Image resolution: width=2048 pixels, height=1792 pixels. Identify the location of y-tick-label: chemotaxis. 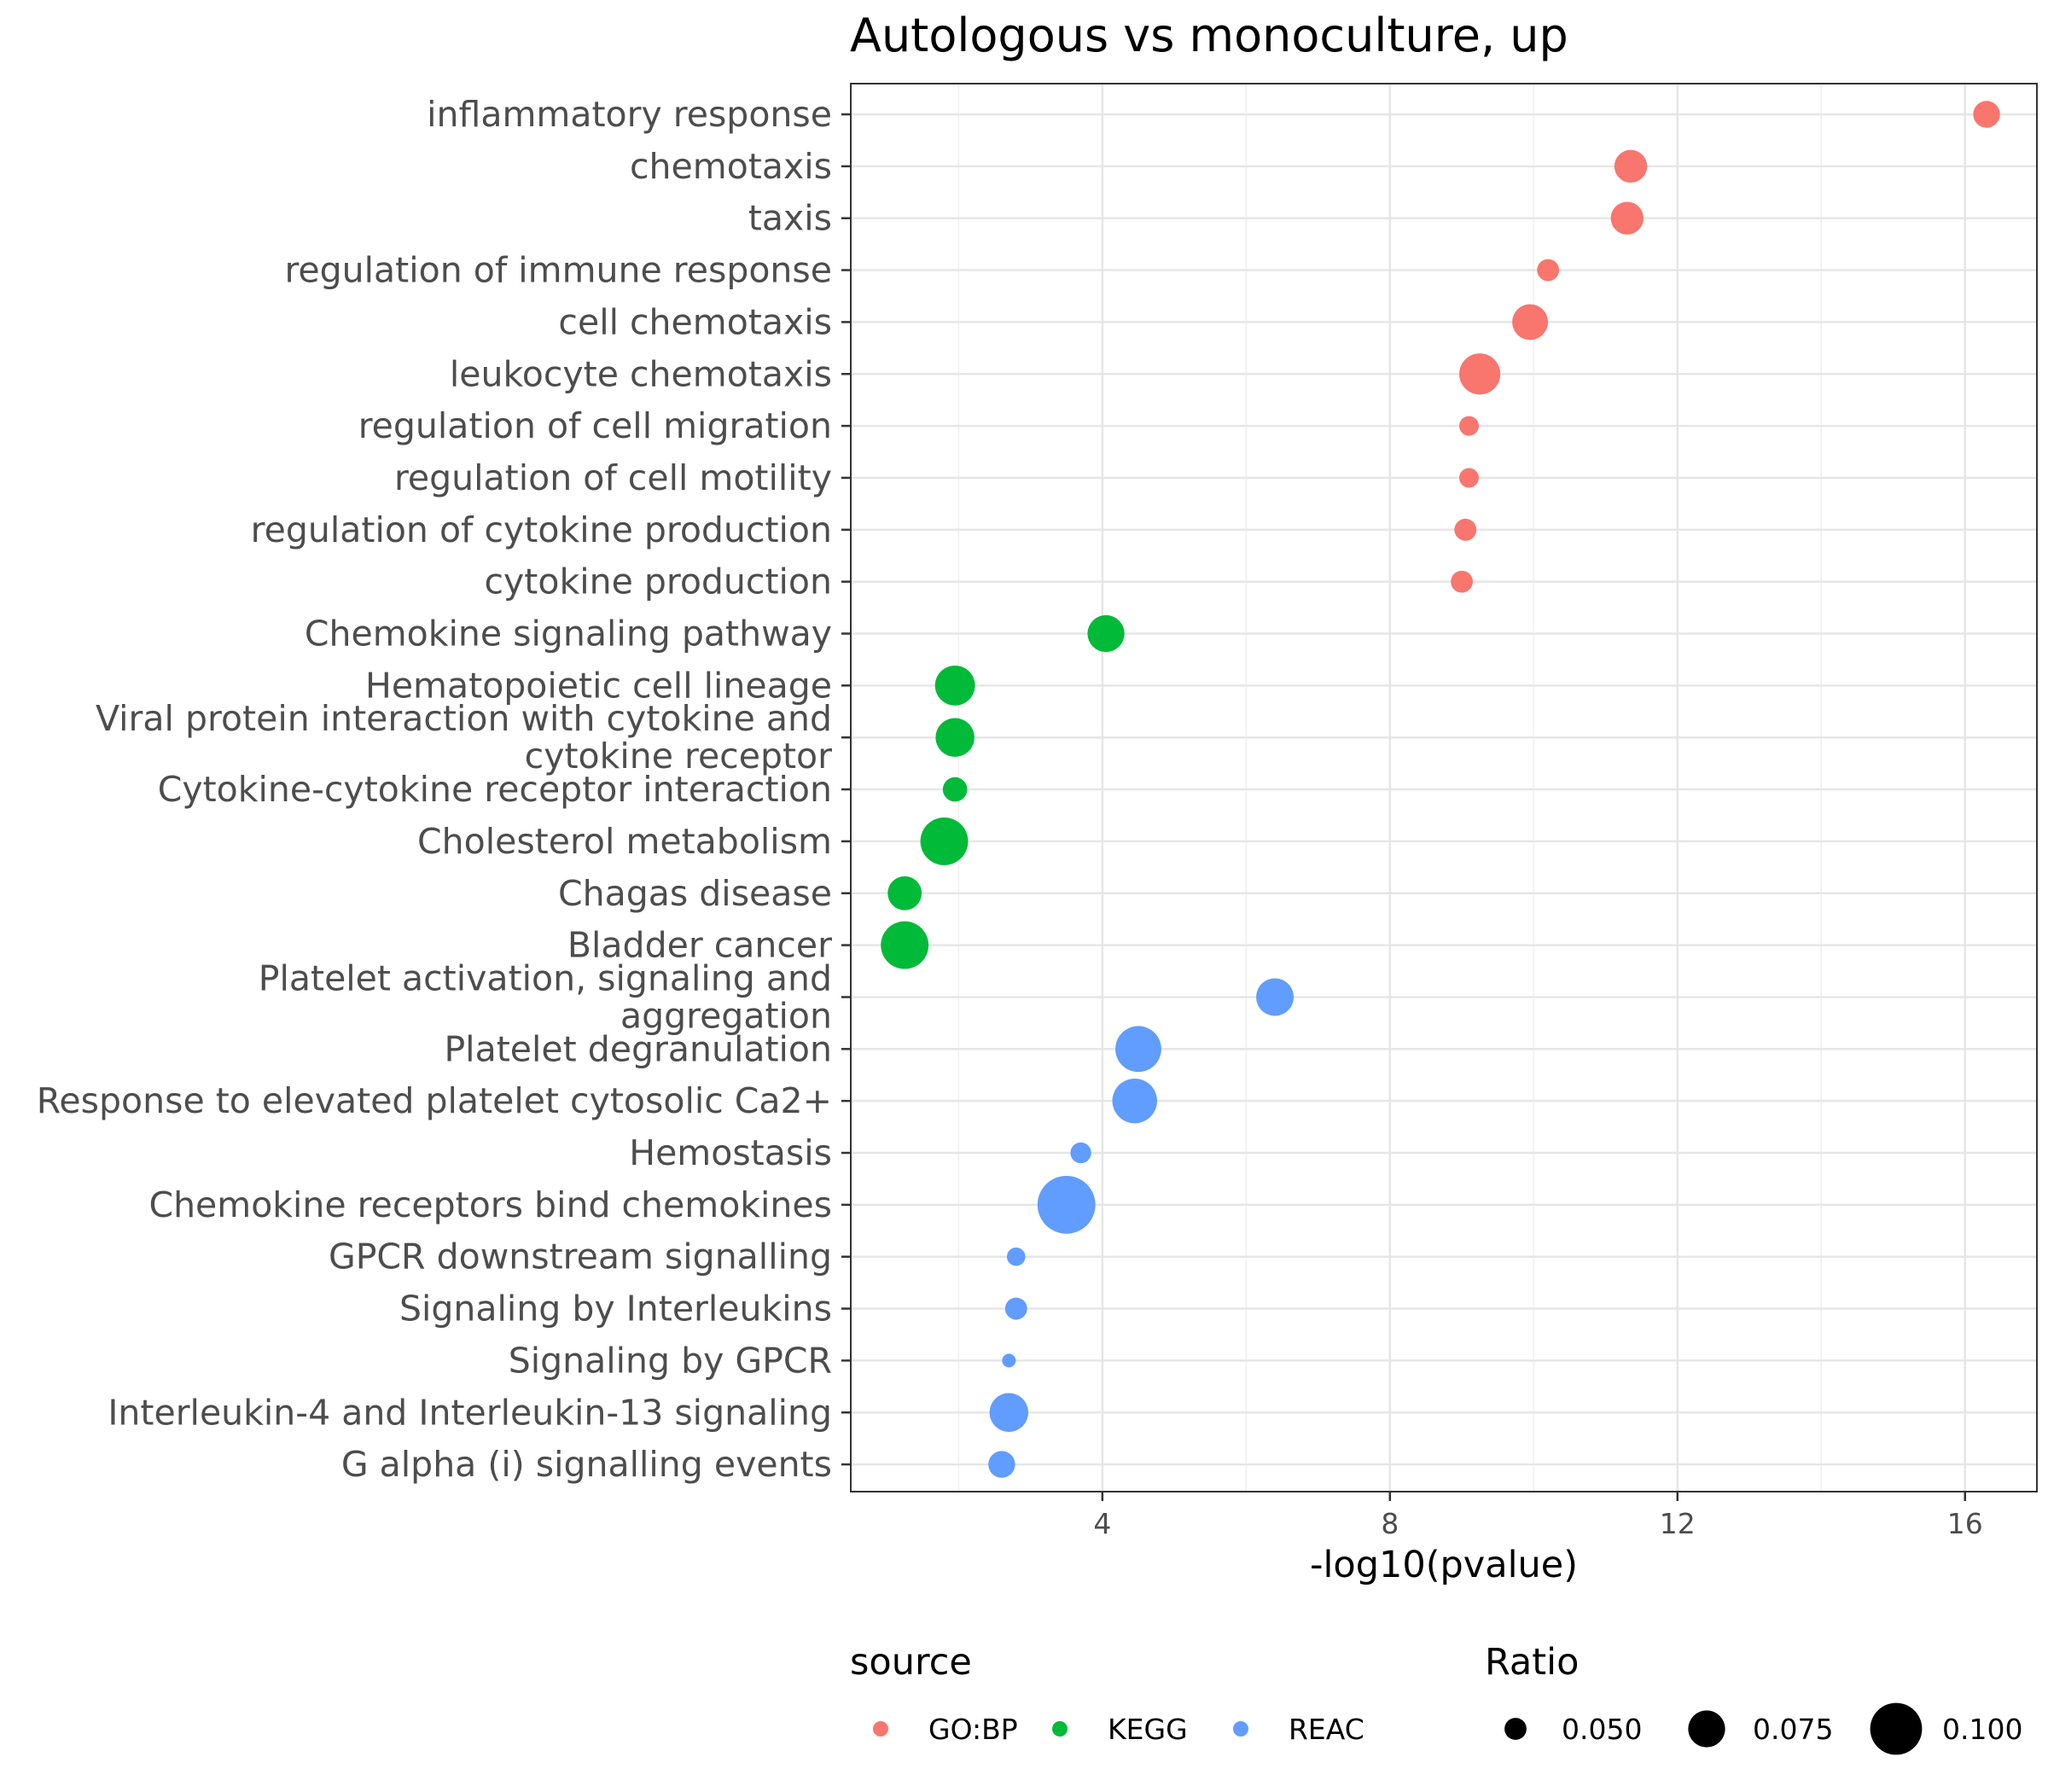
(731, 166).